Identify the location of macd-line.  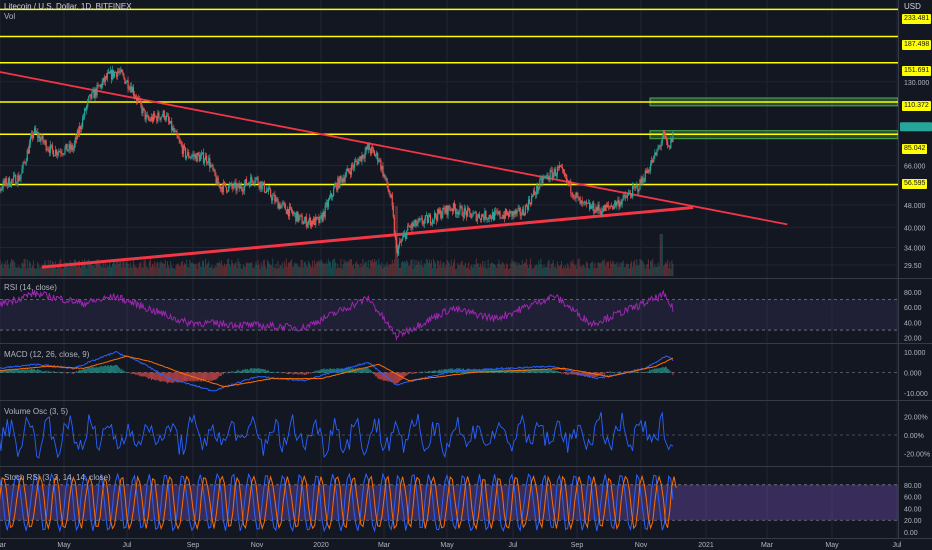
(337, 371).